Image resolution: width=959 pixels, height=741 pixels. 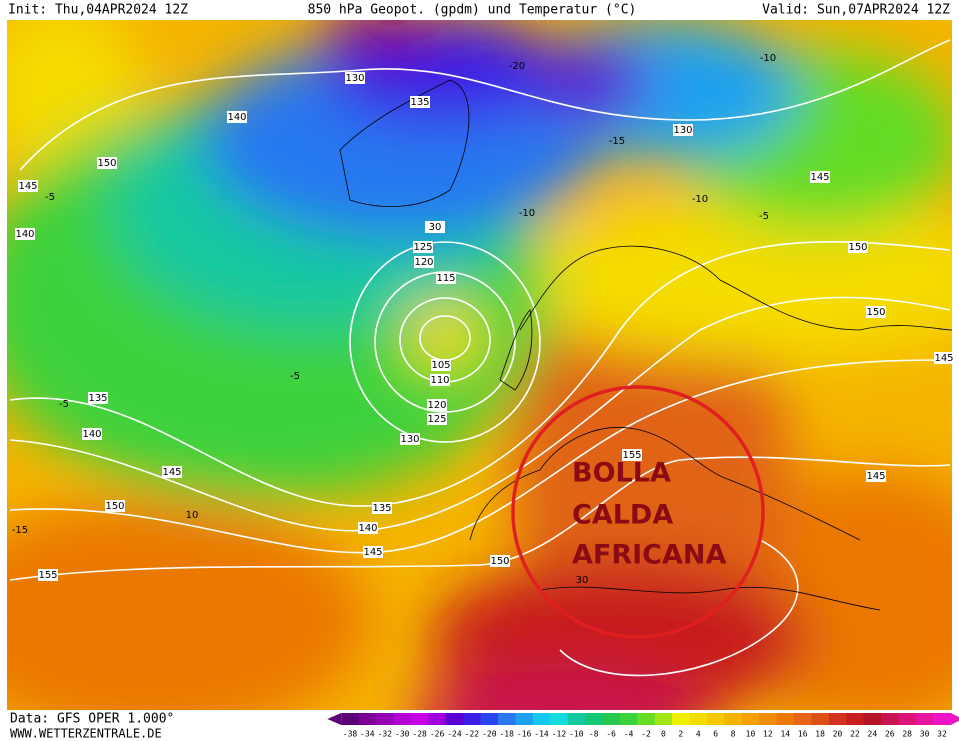 I want to click on colorbar-end, so click(x=334, y=719).